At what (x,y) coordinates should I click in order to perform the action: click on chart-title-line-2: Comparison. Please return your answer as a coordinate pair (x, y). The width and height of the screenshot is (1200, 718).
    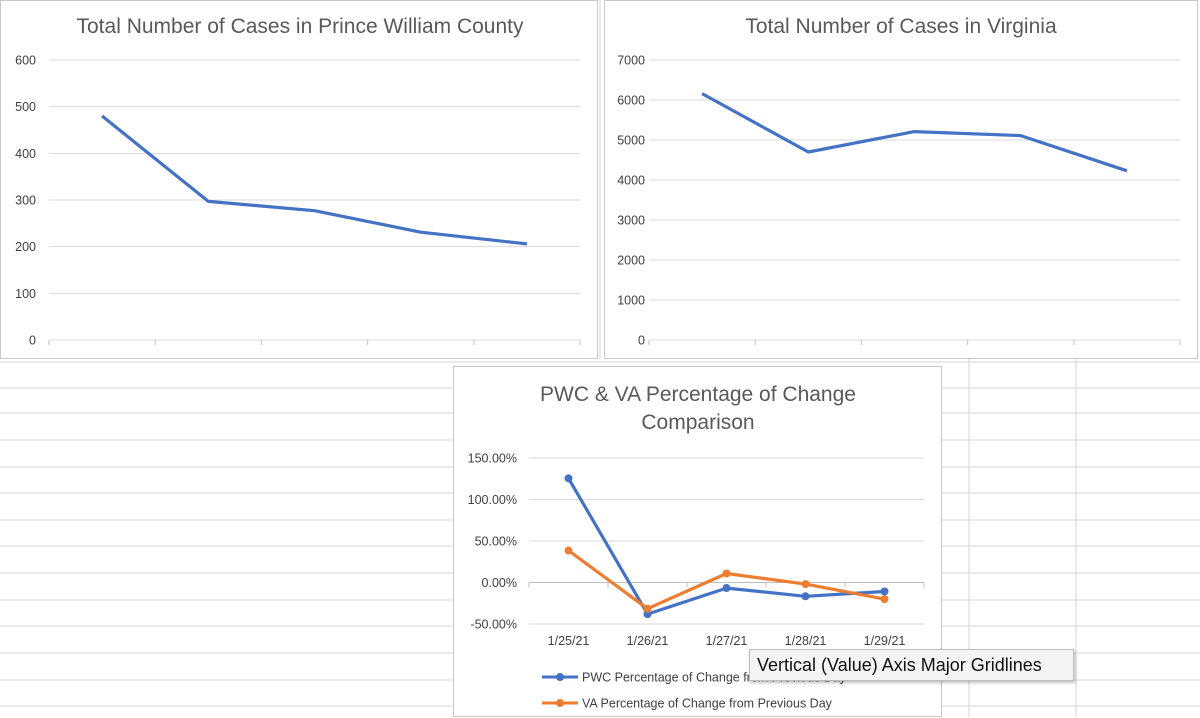
    Looking at the image, I should click on (697, 422).